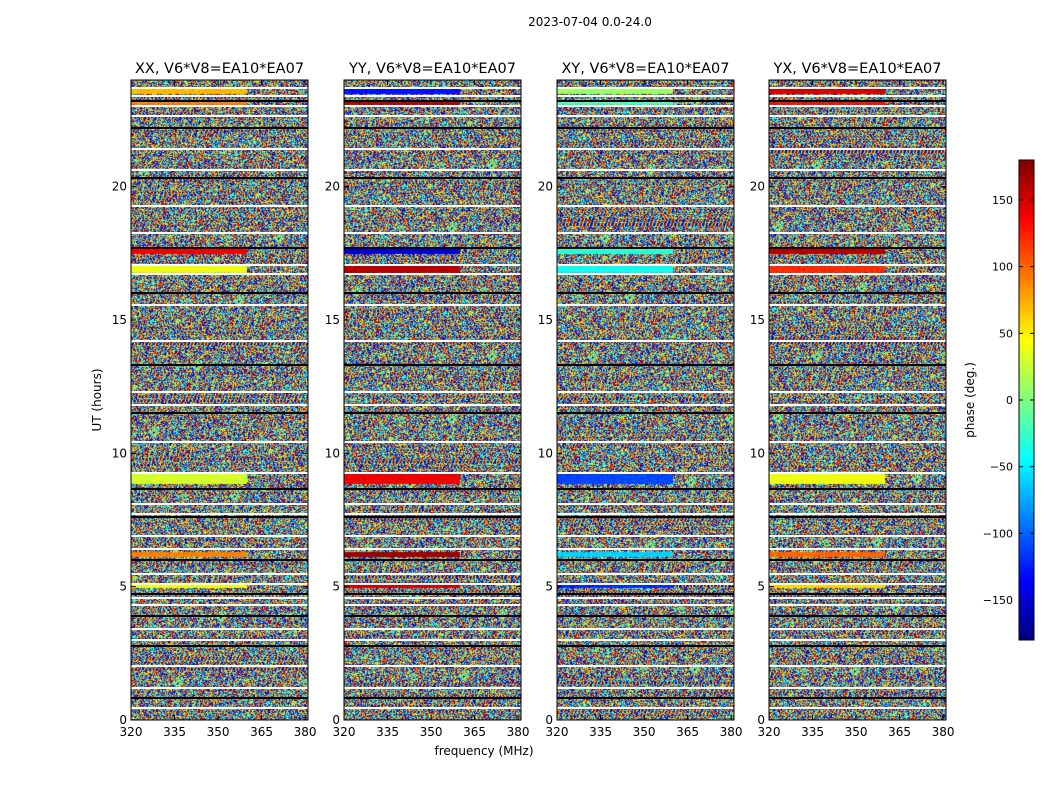 This screenshot has height=800, width=1050. What do you see at coordinates (119, 187) in the screenshot?
I see `y-tick-label: 20` at bounding box center [119, 187].